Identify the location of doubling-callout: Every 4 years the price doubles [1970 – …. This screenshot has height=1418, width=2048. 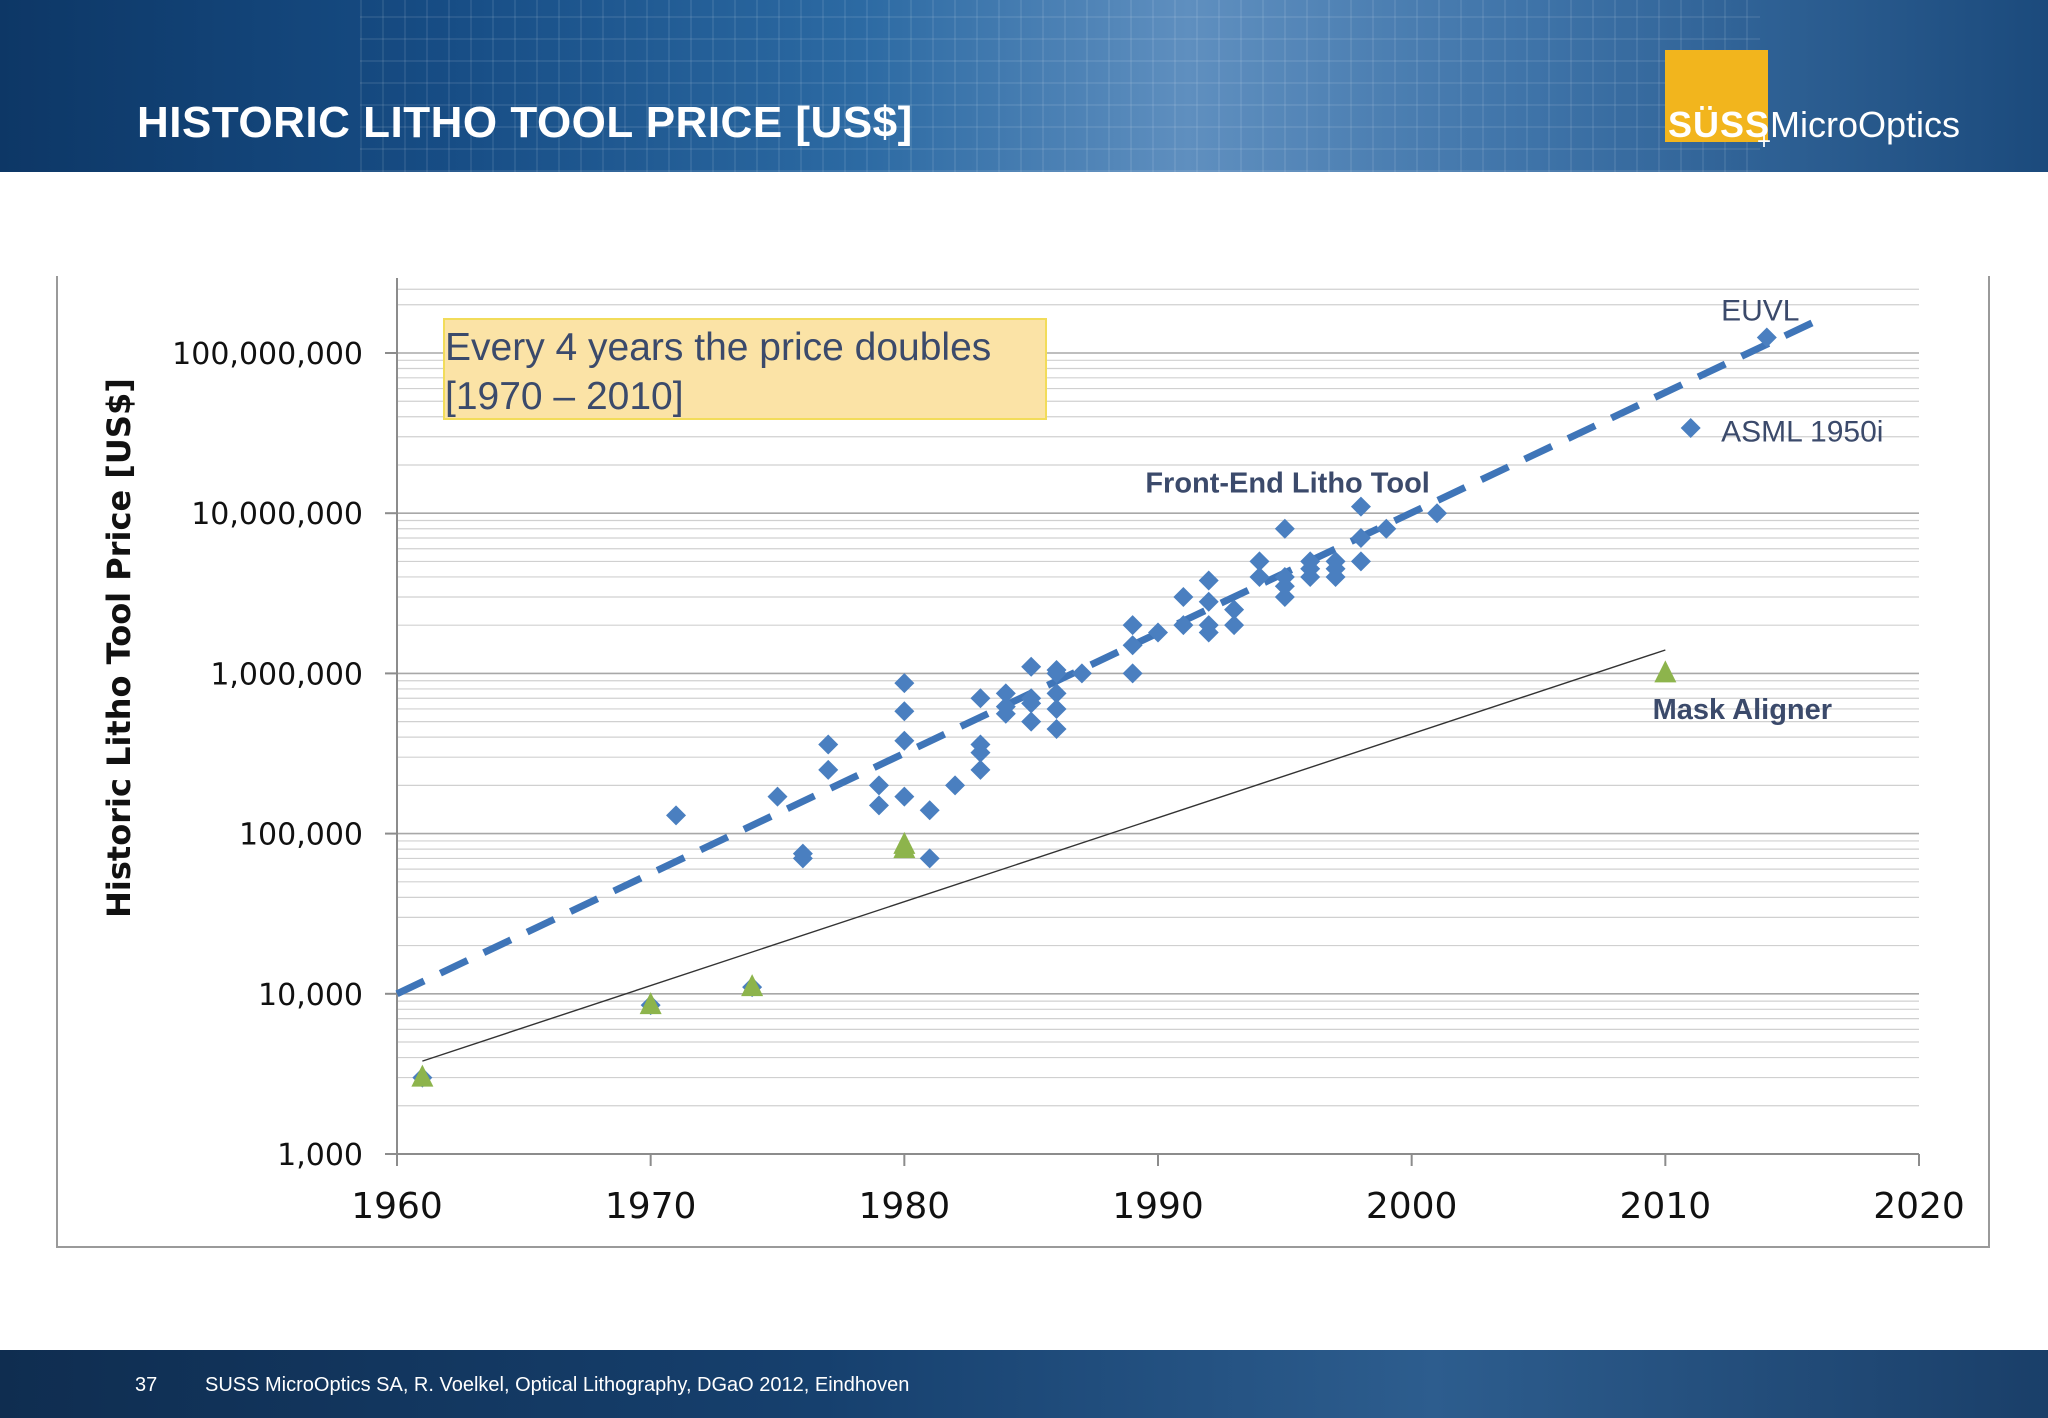
(745, 369).